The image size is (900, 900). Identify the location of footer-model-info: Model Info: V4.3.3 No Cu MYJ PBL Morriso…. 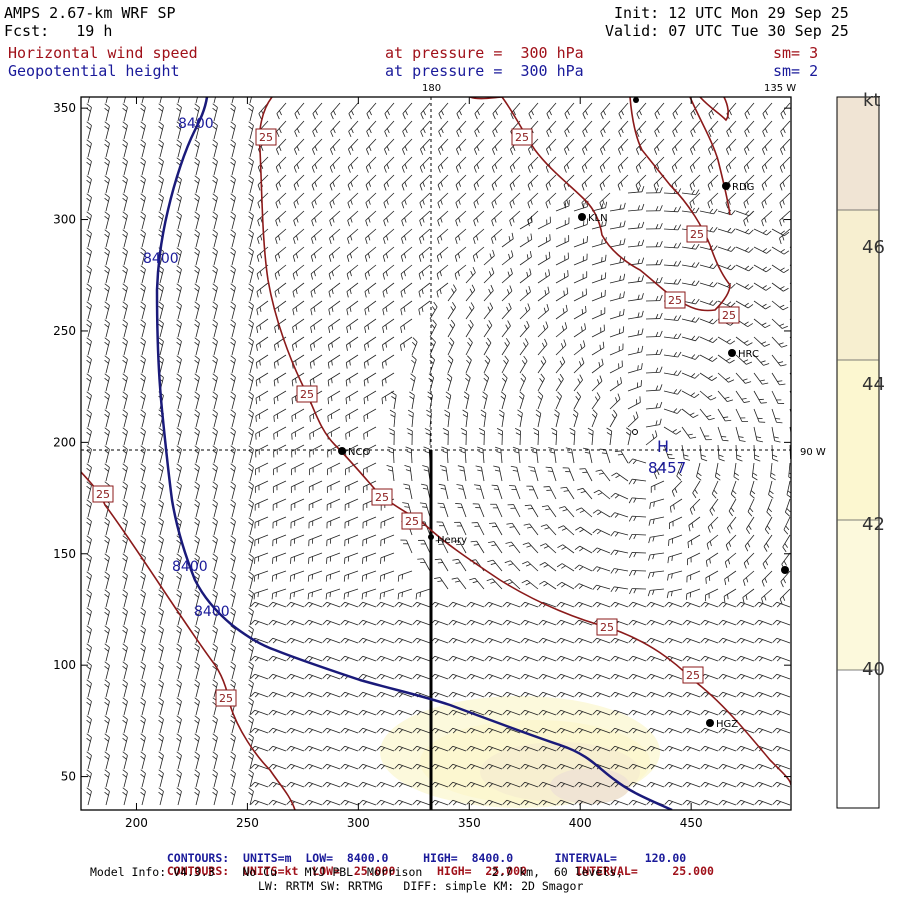
(357, 872).